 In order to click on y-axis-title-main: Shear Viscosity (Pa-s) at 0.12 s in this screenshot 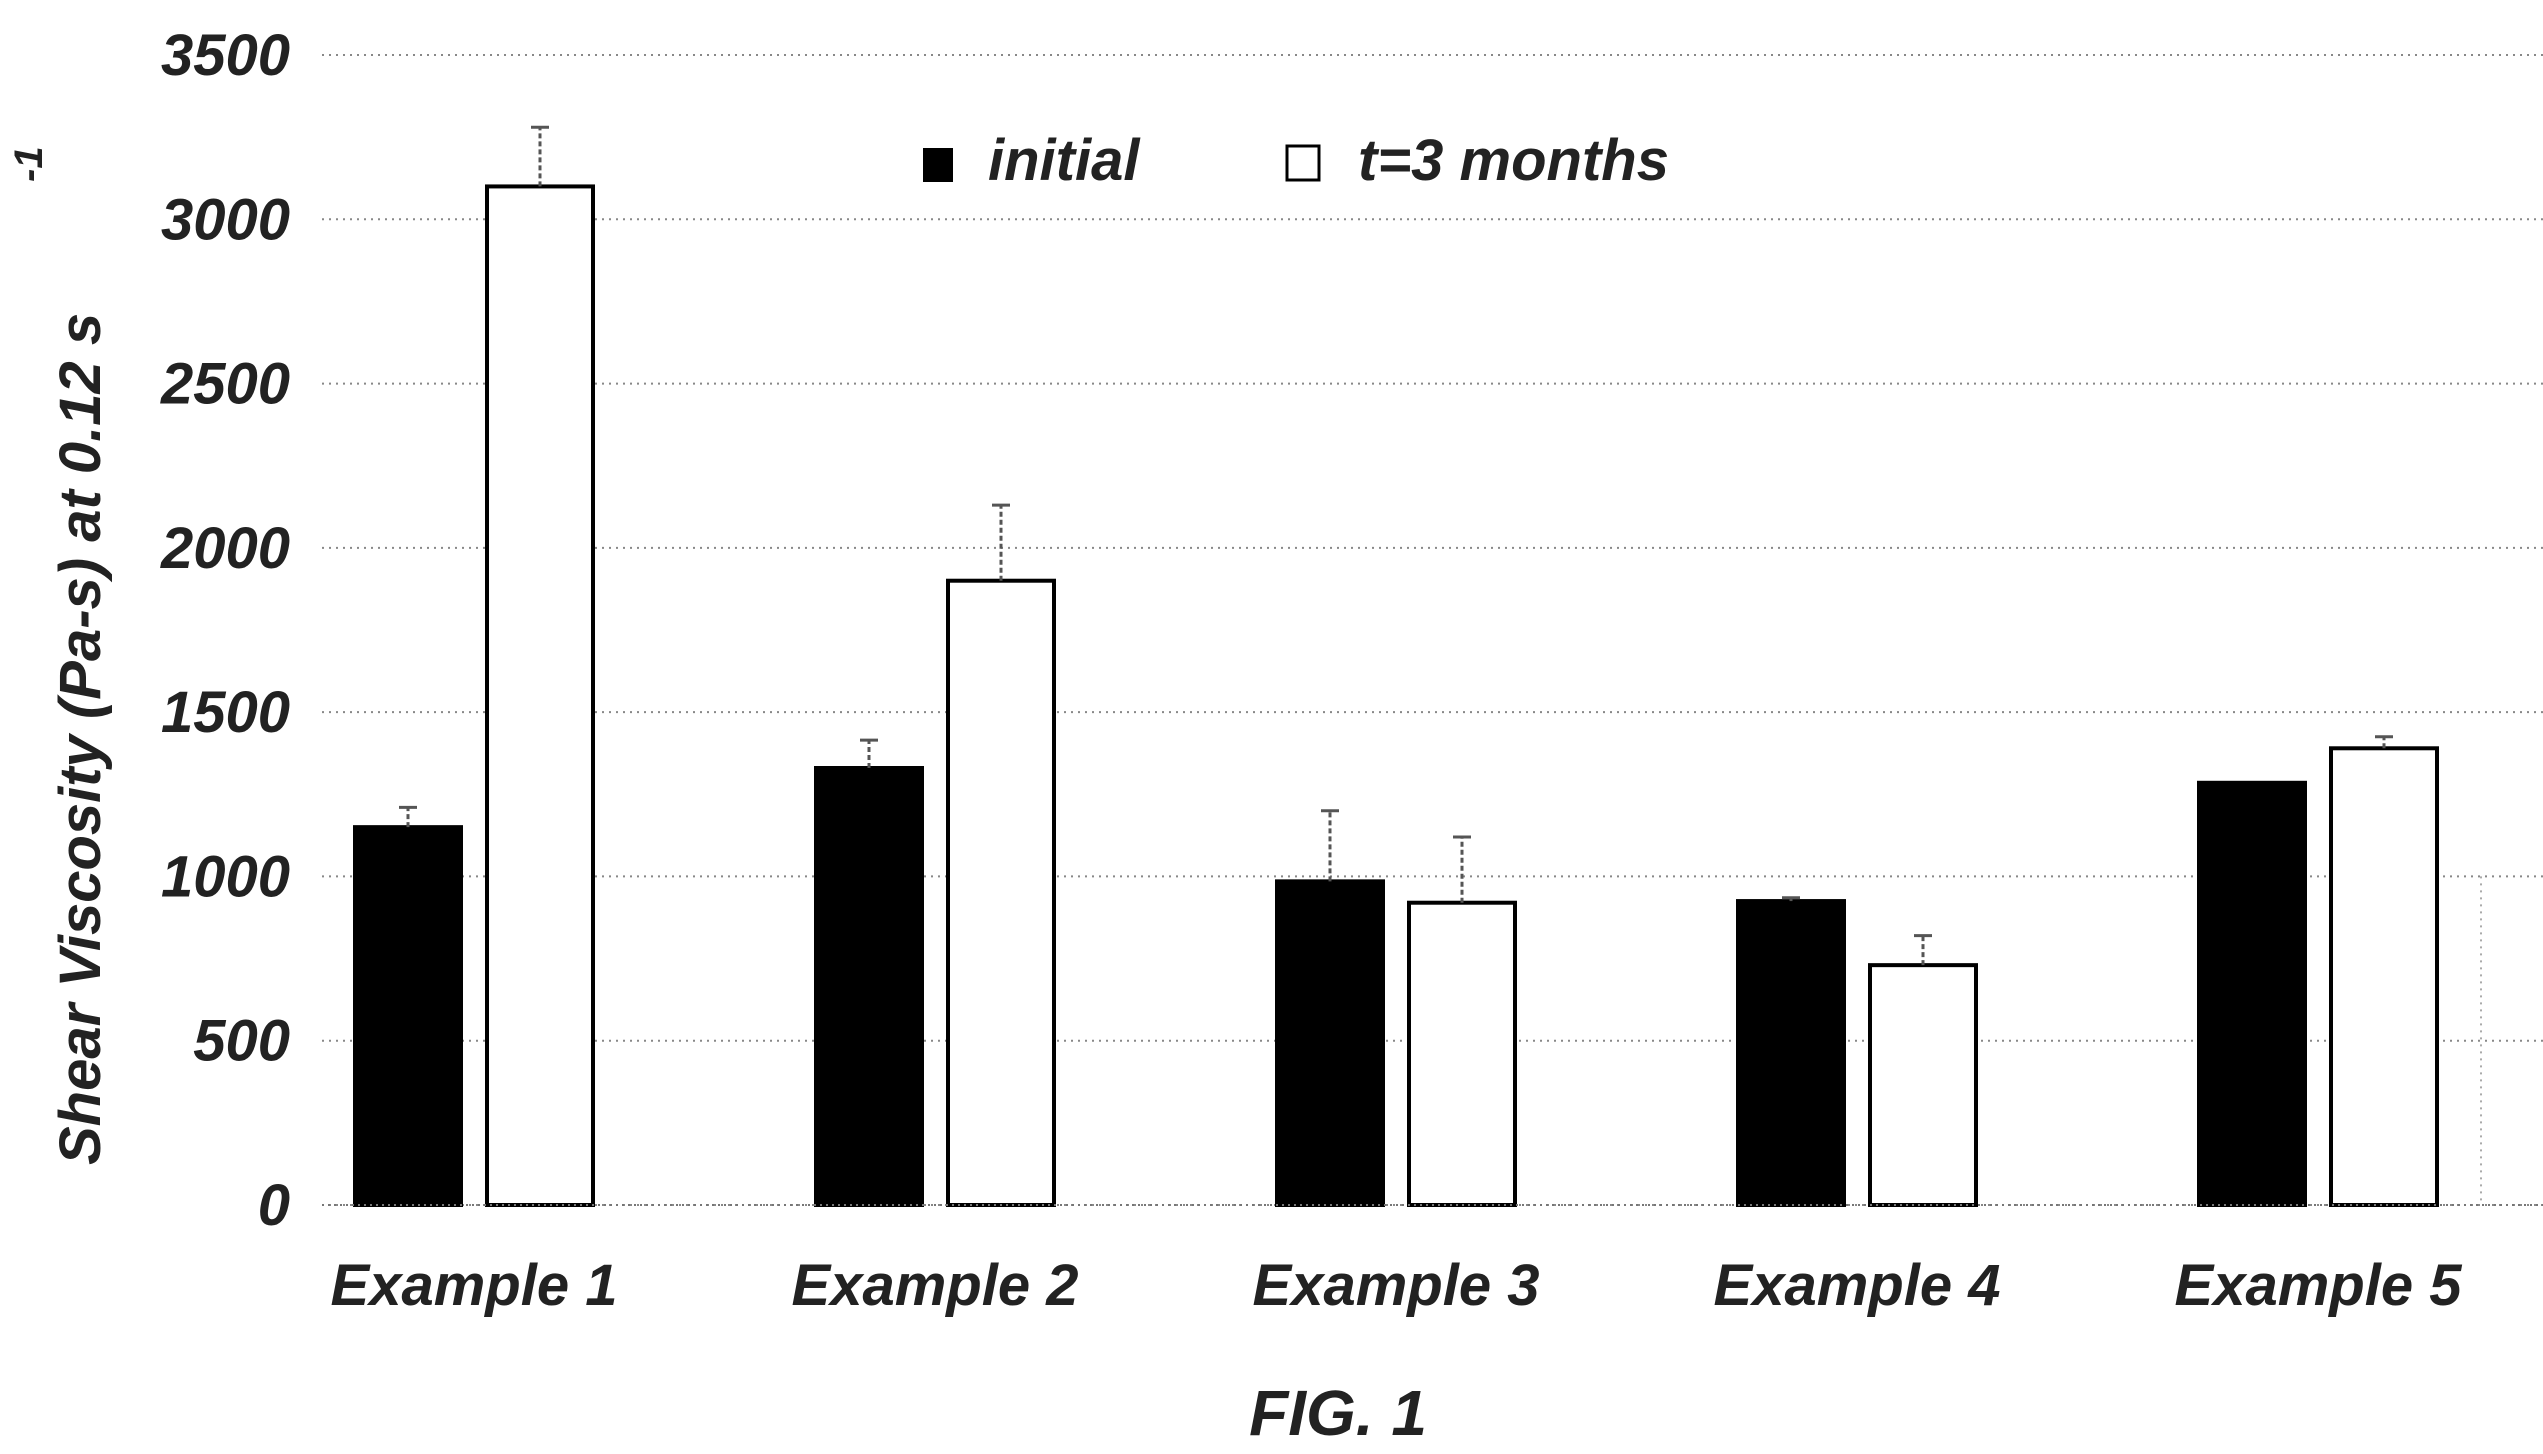, I will do `click(80, 739)`.